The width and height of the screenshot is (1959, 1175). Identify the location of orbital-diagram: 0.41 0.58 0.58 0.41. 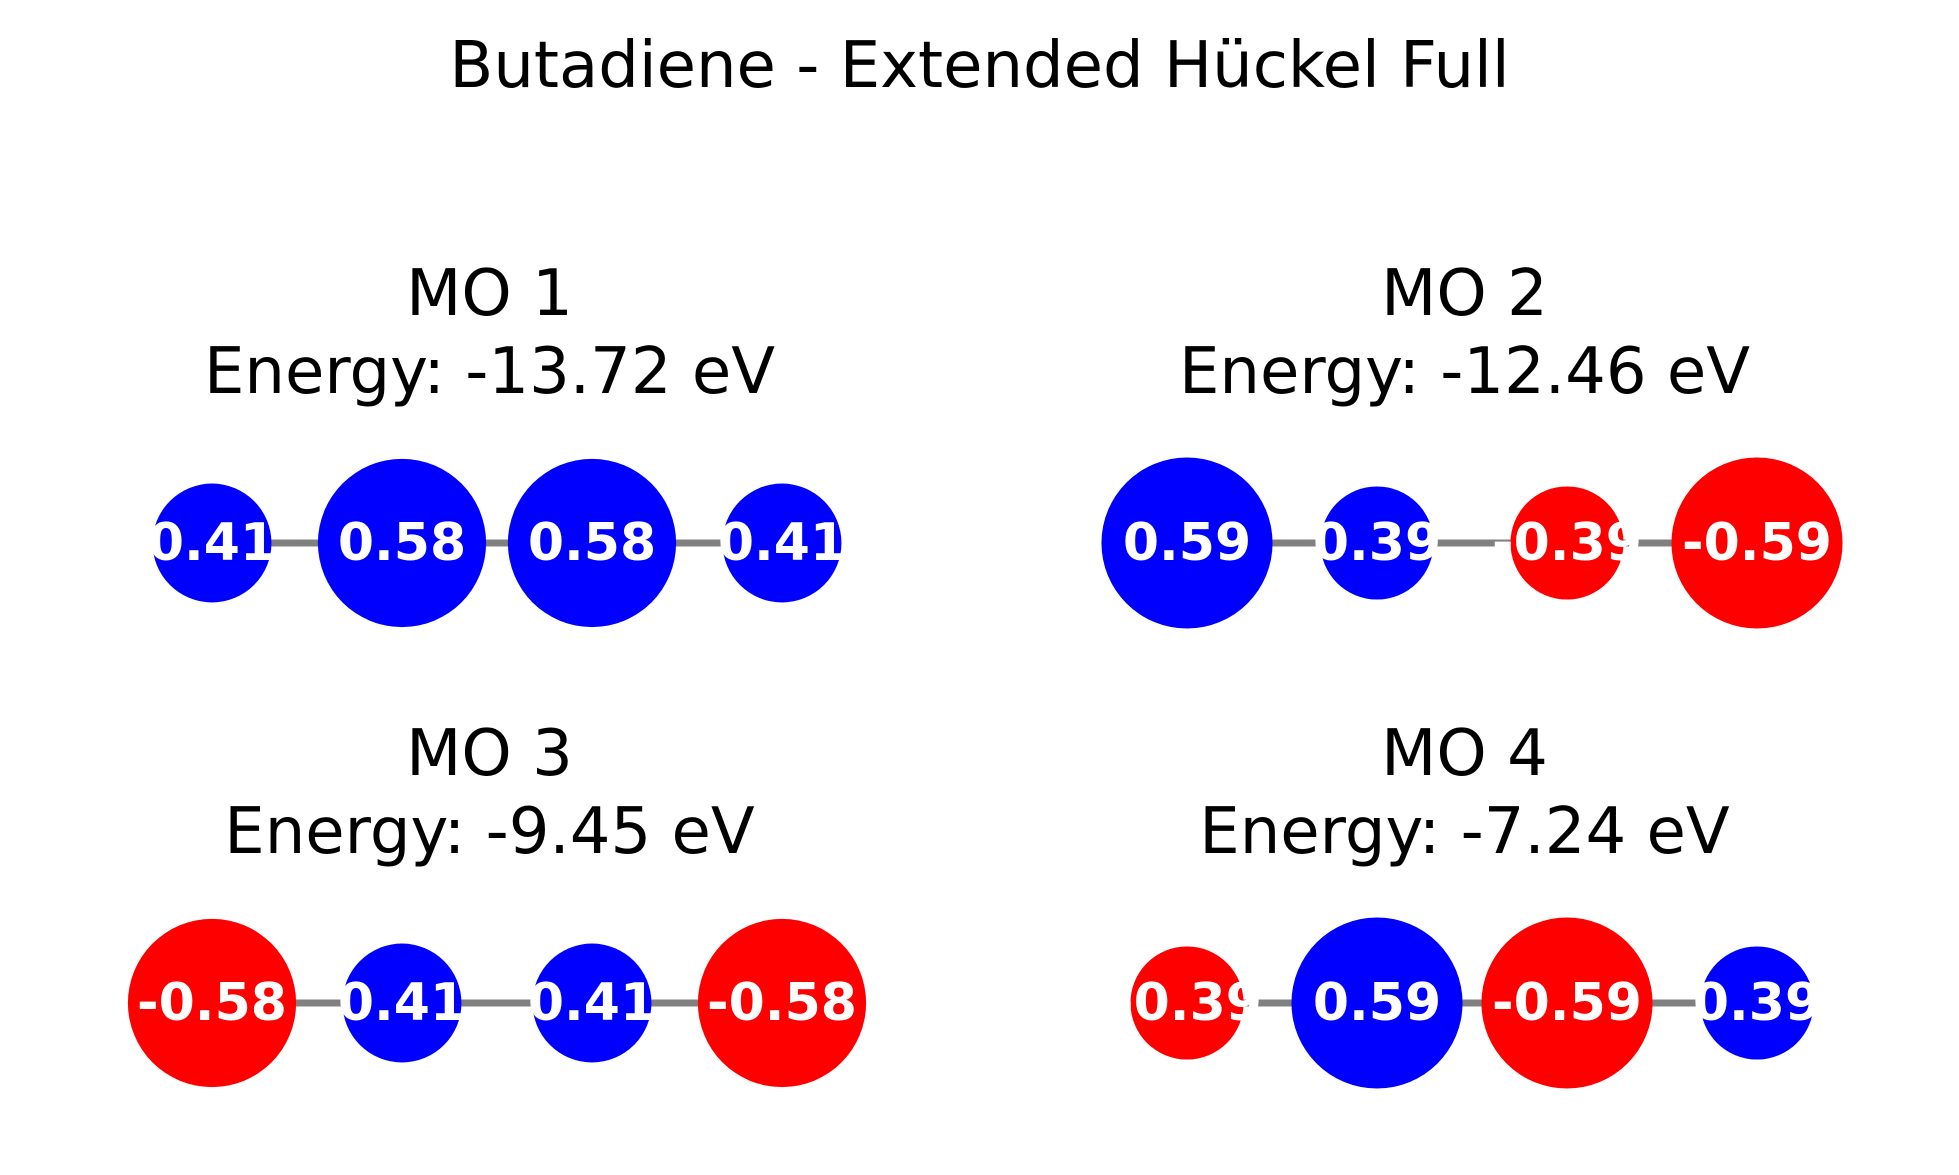
(497, 543).